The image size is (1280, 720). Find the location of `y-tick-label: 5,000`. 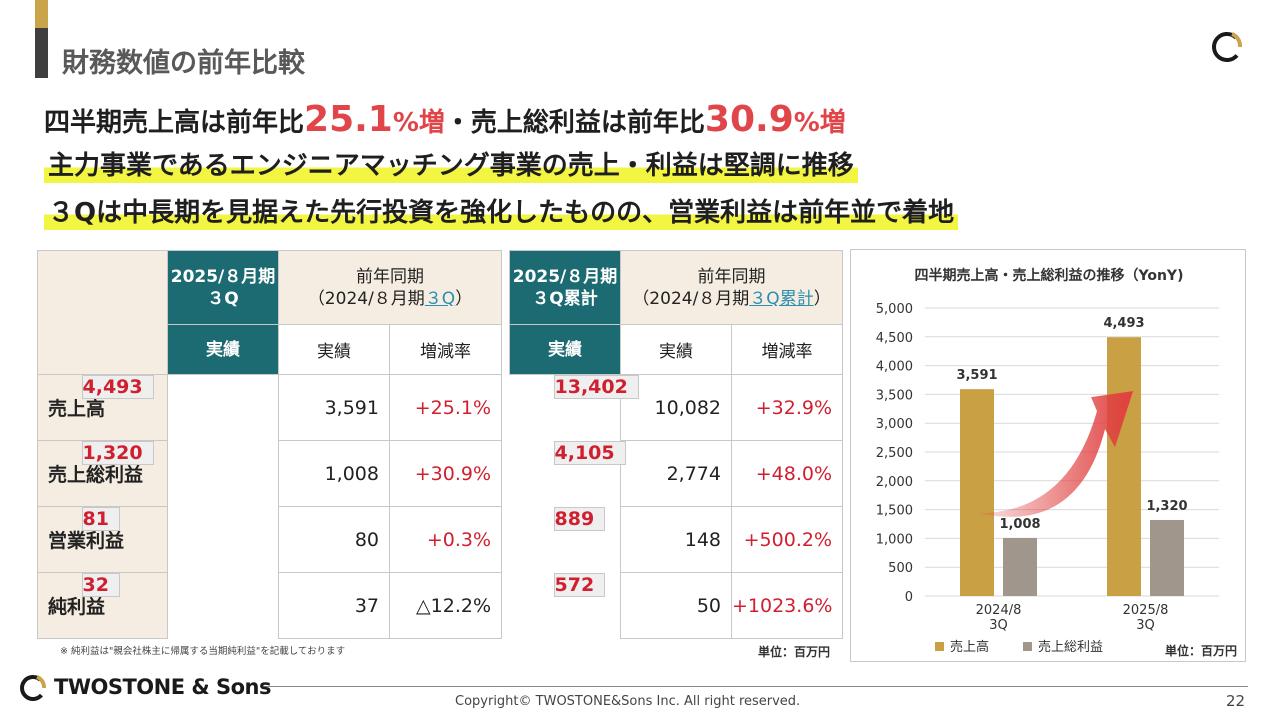

y-tick-label: 5,000 is located at coordinates (894, 309).